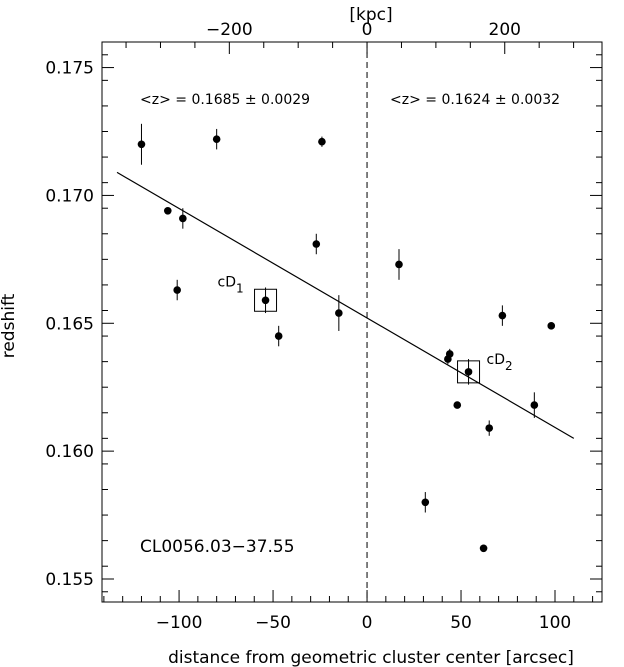  Describe the element at coordinates (555, 623) in the screenshot. I see `x-tick-label: 100` at that location.